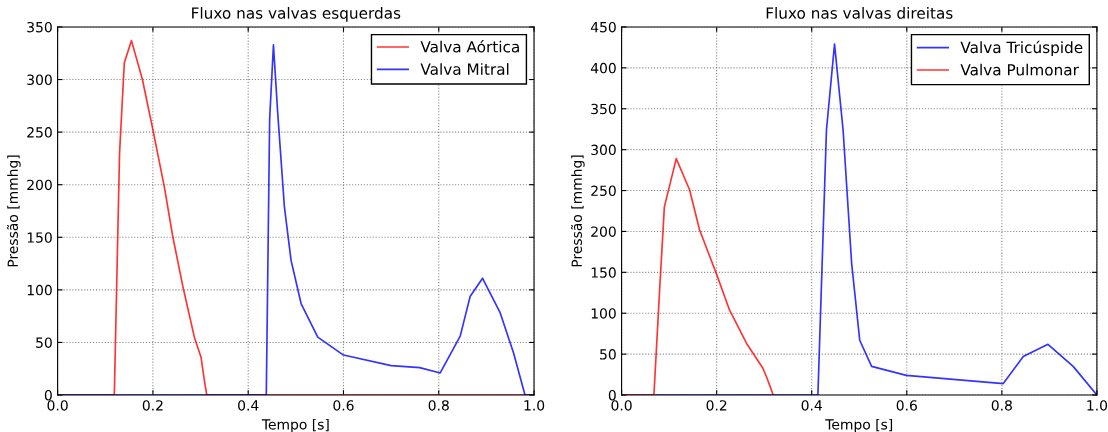 This screenshot has height=432, width=1108. What do you see at coordinates (1019, 69) in the screenshot?
I see `legend-label: Valva Pulmonar` at bounding box center [1019, 69].